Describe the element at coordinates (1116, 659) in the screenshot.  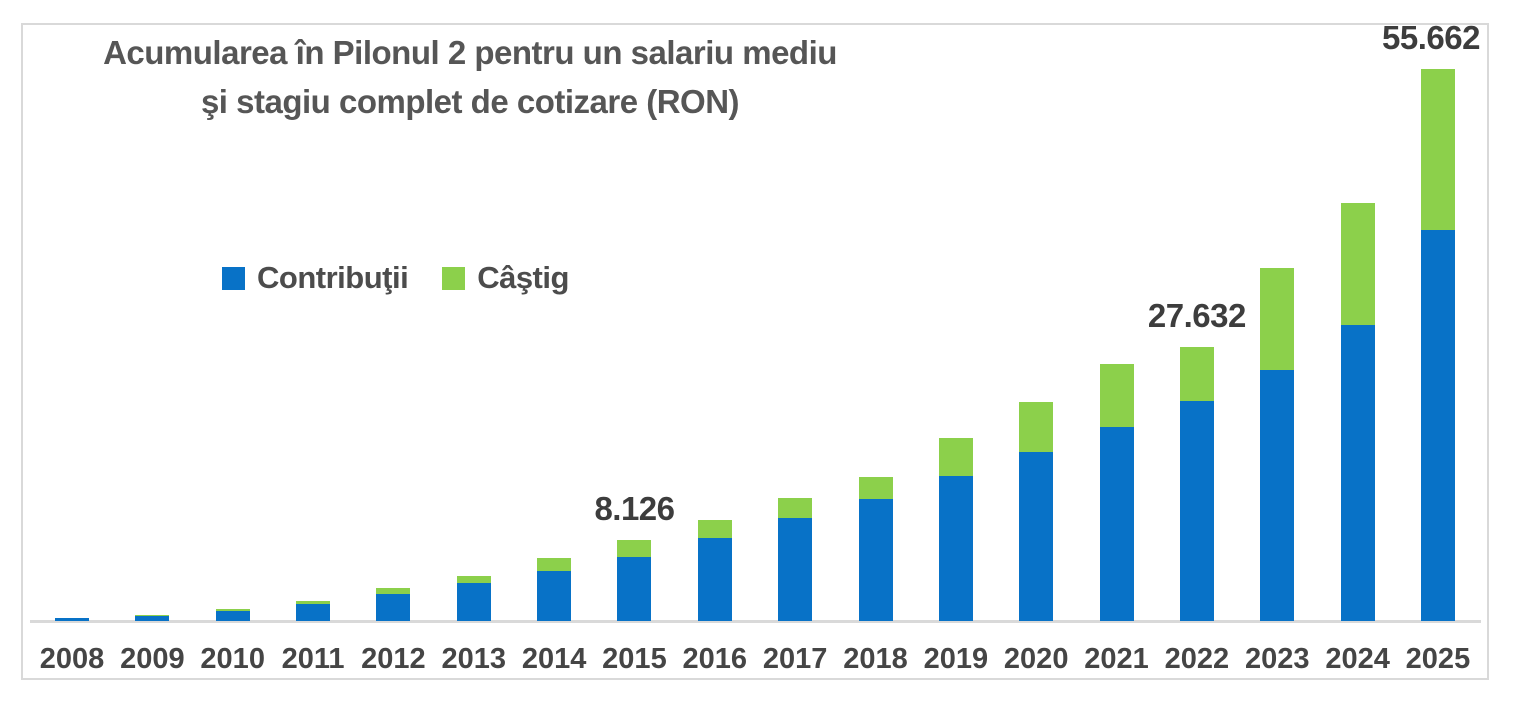
I see `x-axis-label-2021: 2021` at that location.